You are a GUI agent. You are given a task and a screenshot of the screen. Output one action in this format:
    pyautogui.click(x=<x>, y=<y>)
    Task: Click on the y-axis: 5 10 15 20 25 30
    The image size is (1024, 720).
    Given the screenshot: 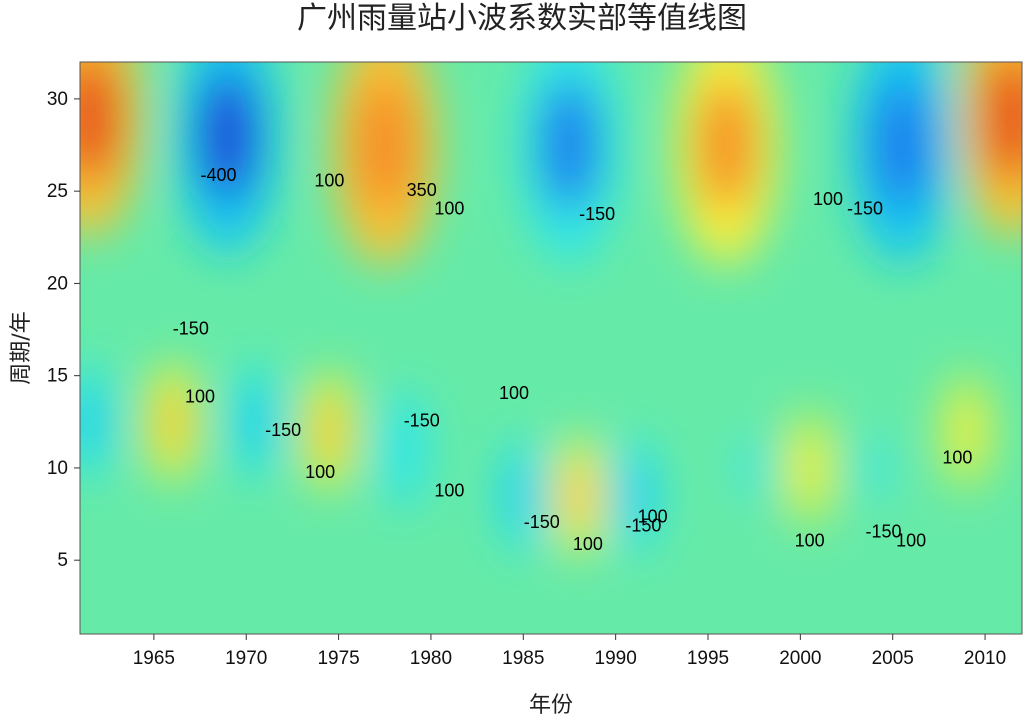 What is the action you would take?
    pyautogui.click(x=63, y=330)
    